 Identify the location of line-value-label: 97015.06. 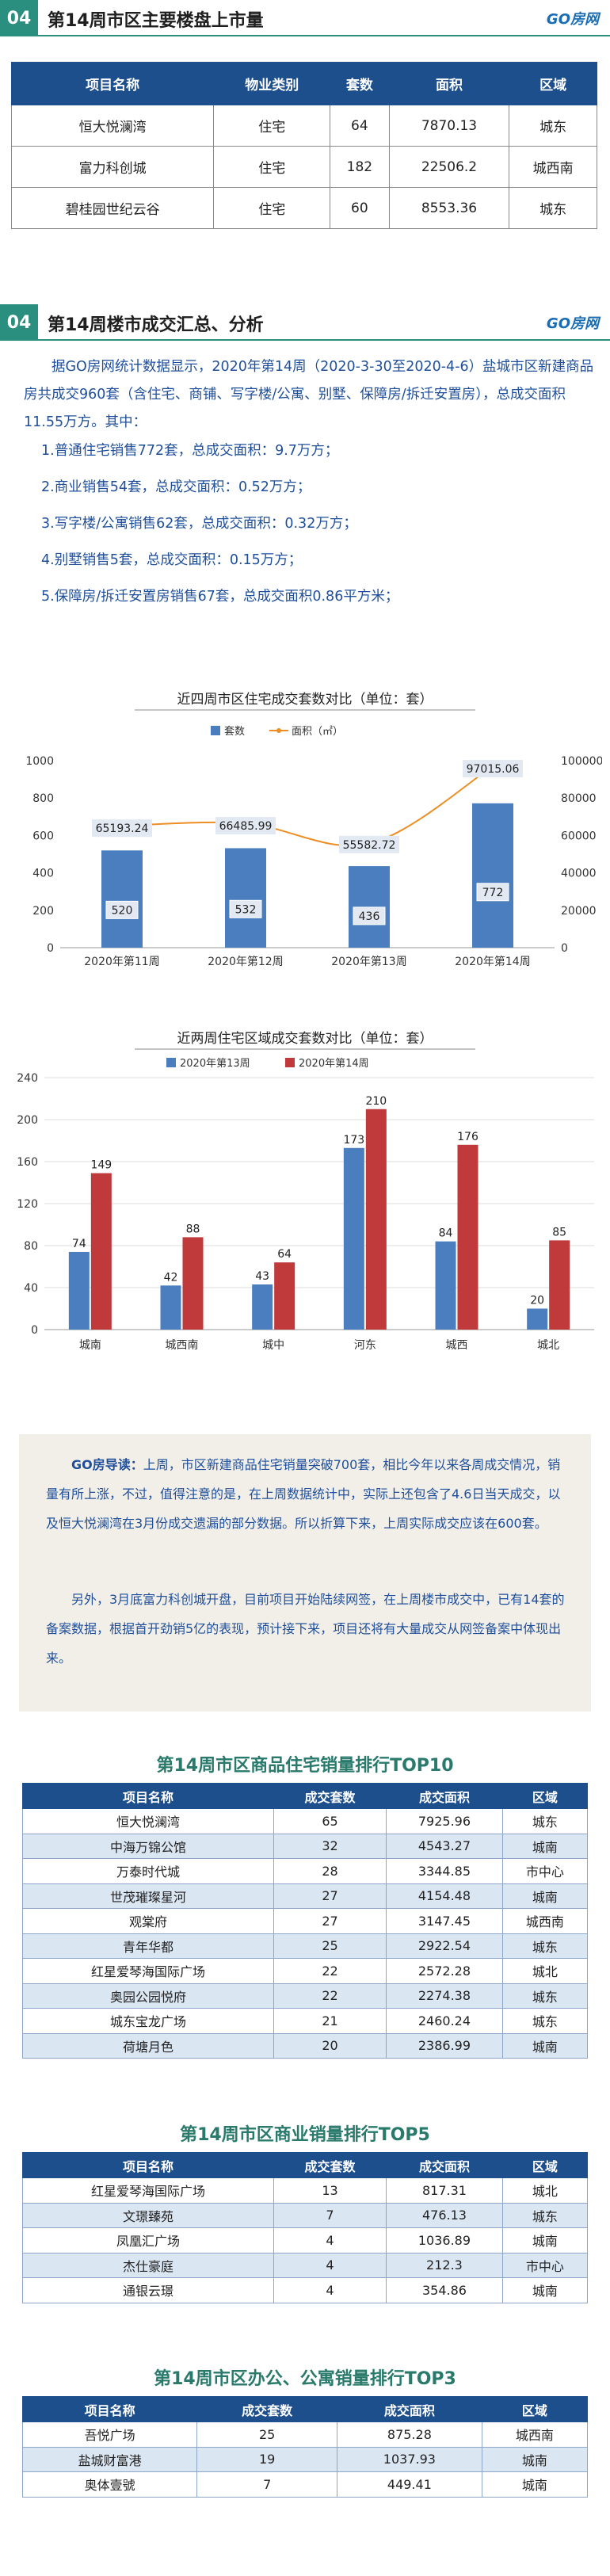
(493, 769).